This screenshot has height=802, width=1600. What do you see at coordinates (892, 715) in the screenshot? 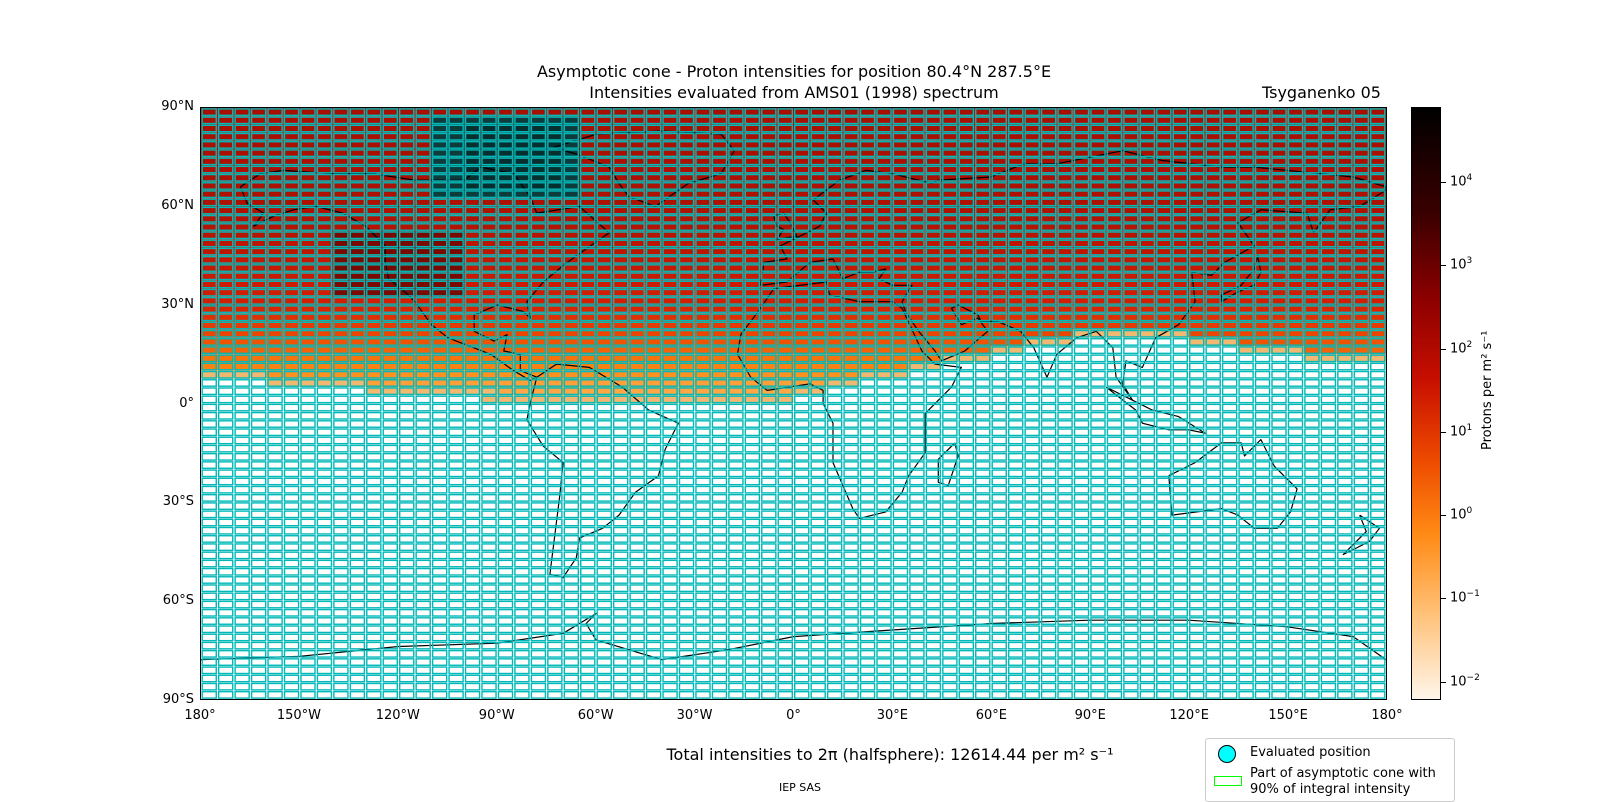
I see `longitude-label: 30°E` at bounding box center [892, 715].